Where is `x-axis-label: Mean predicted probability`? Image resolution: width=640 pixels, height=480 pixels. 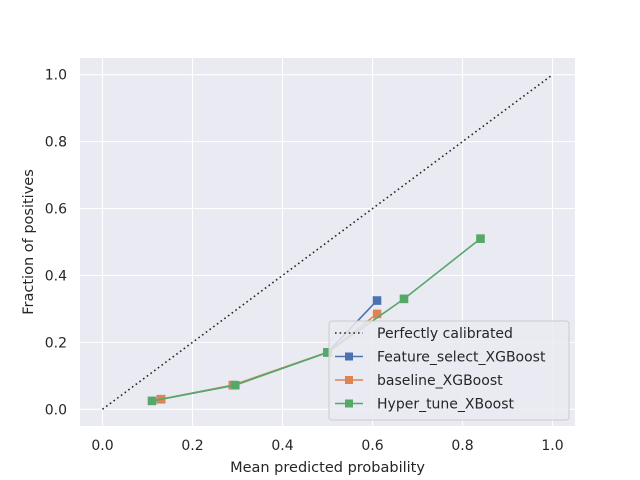 x-axis-label: Mean predicted probability is located at coordinates (327, 468).